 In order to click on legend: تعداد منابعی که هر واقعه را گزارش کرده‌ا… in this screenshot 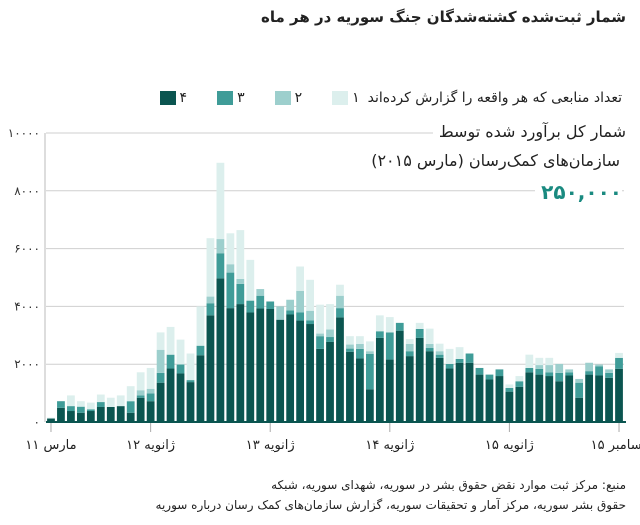, I will do `click(380, 98)`.